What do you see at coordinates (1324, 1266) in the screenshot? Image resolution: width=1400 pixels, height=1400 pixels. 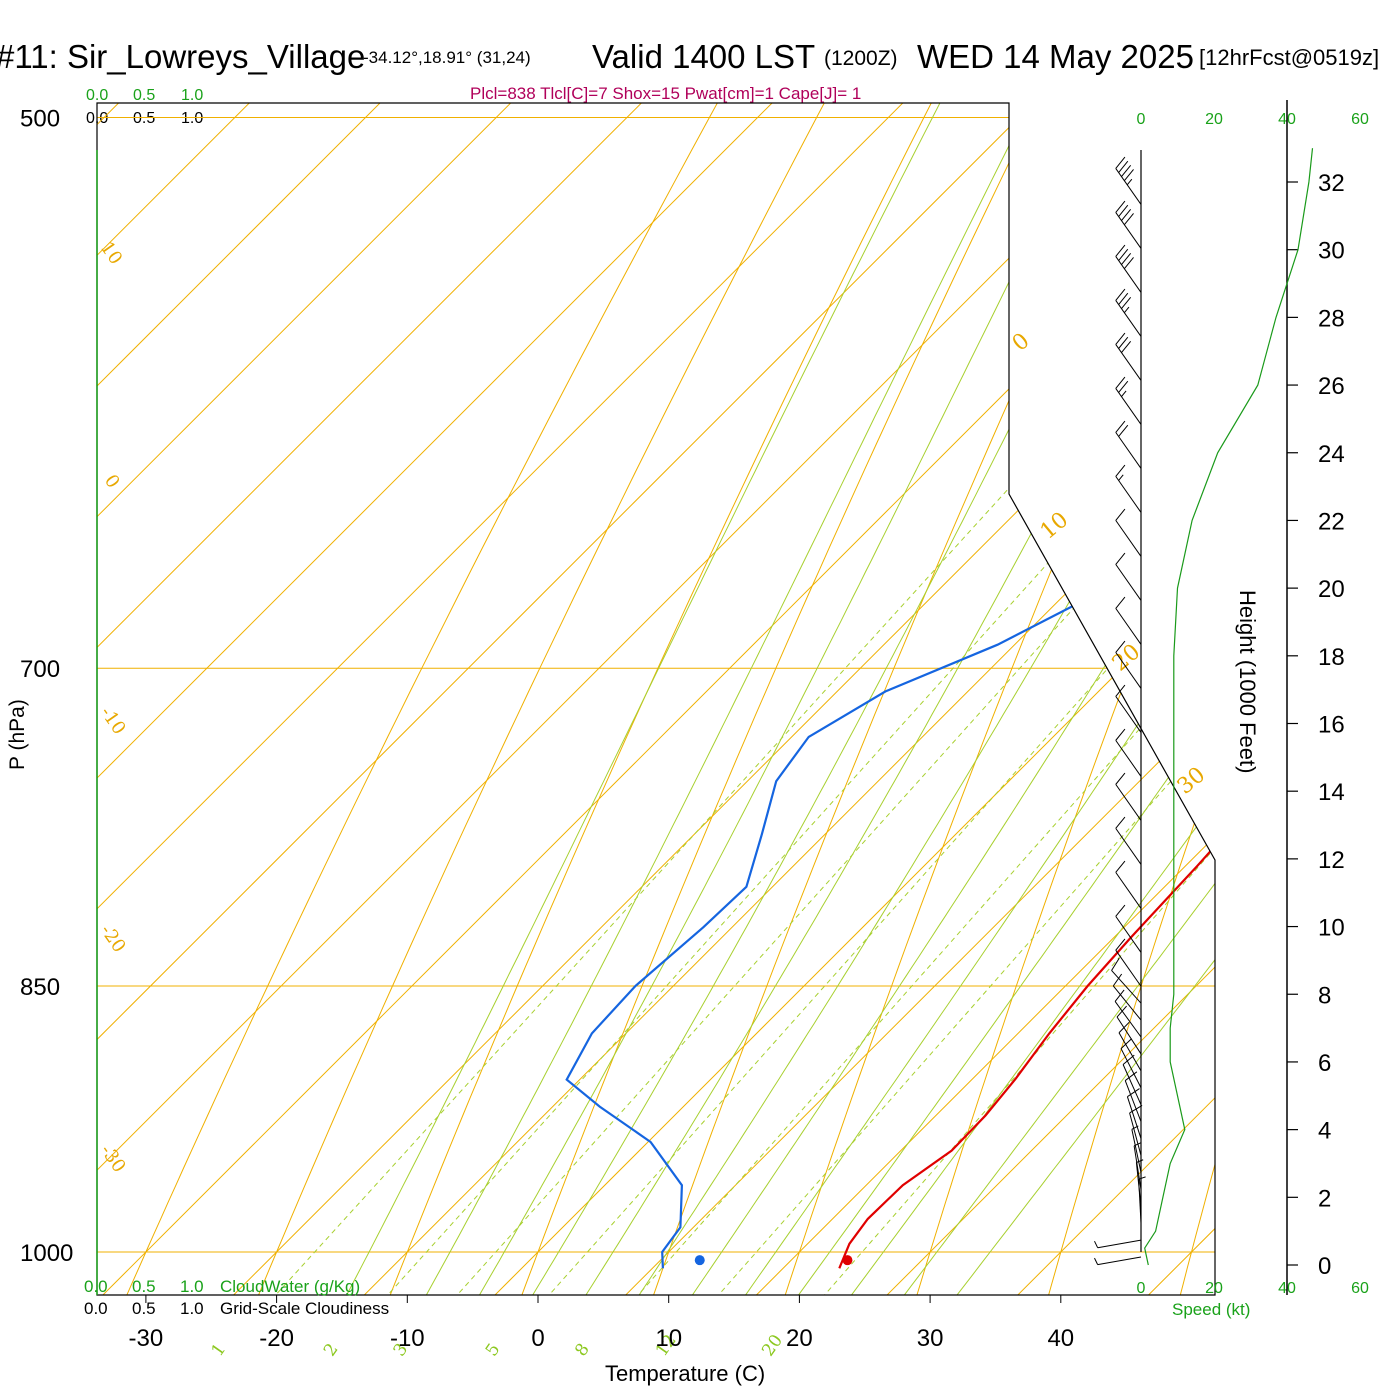 I see `height-tick-label: 0` at bounding box center [1324, 1266].